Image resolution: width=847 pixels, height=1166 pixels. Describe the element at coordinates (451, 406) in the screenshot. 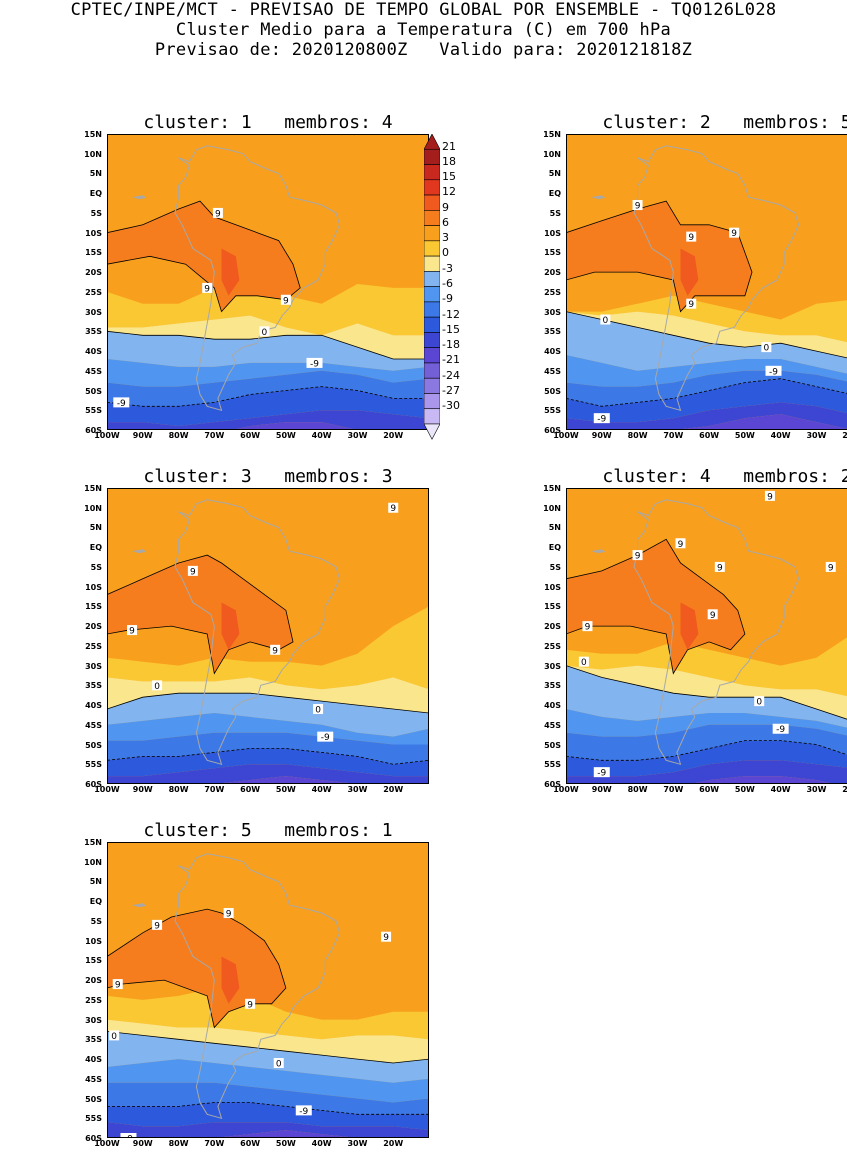

I see `colorbar-label: -30` at that location.